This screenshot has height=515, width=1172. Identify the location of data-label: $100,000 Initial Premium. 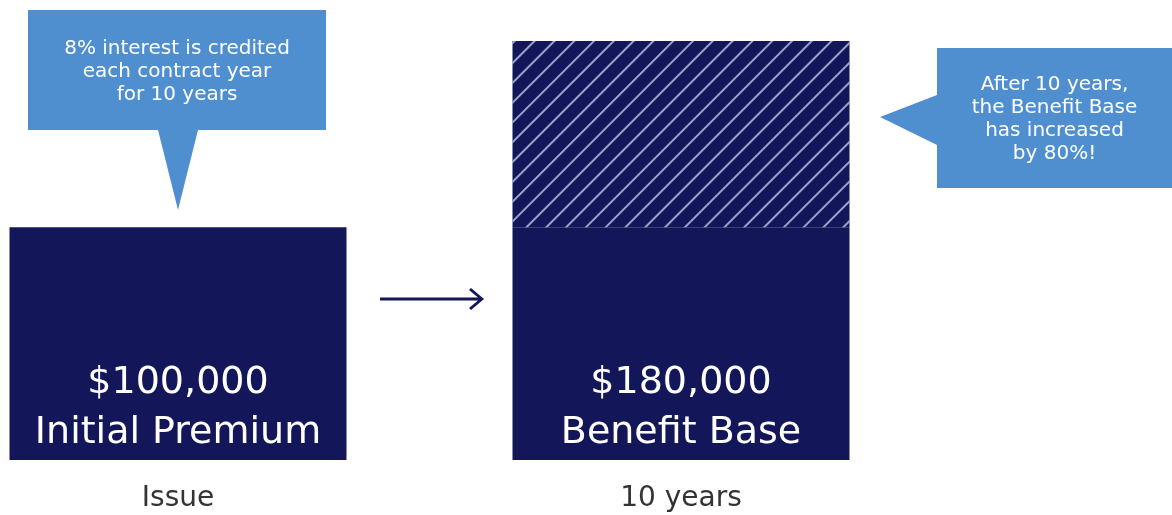
(178, 405).